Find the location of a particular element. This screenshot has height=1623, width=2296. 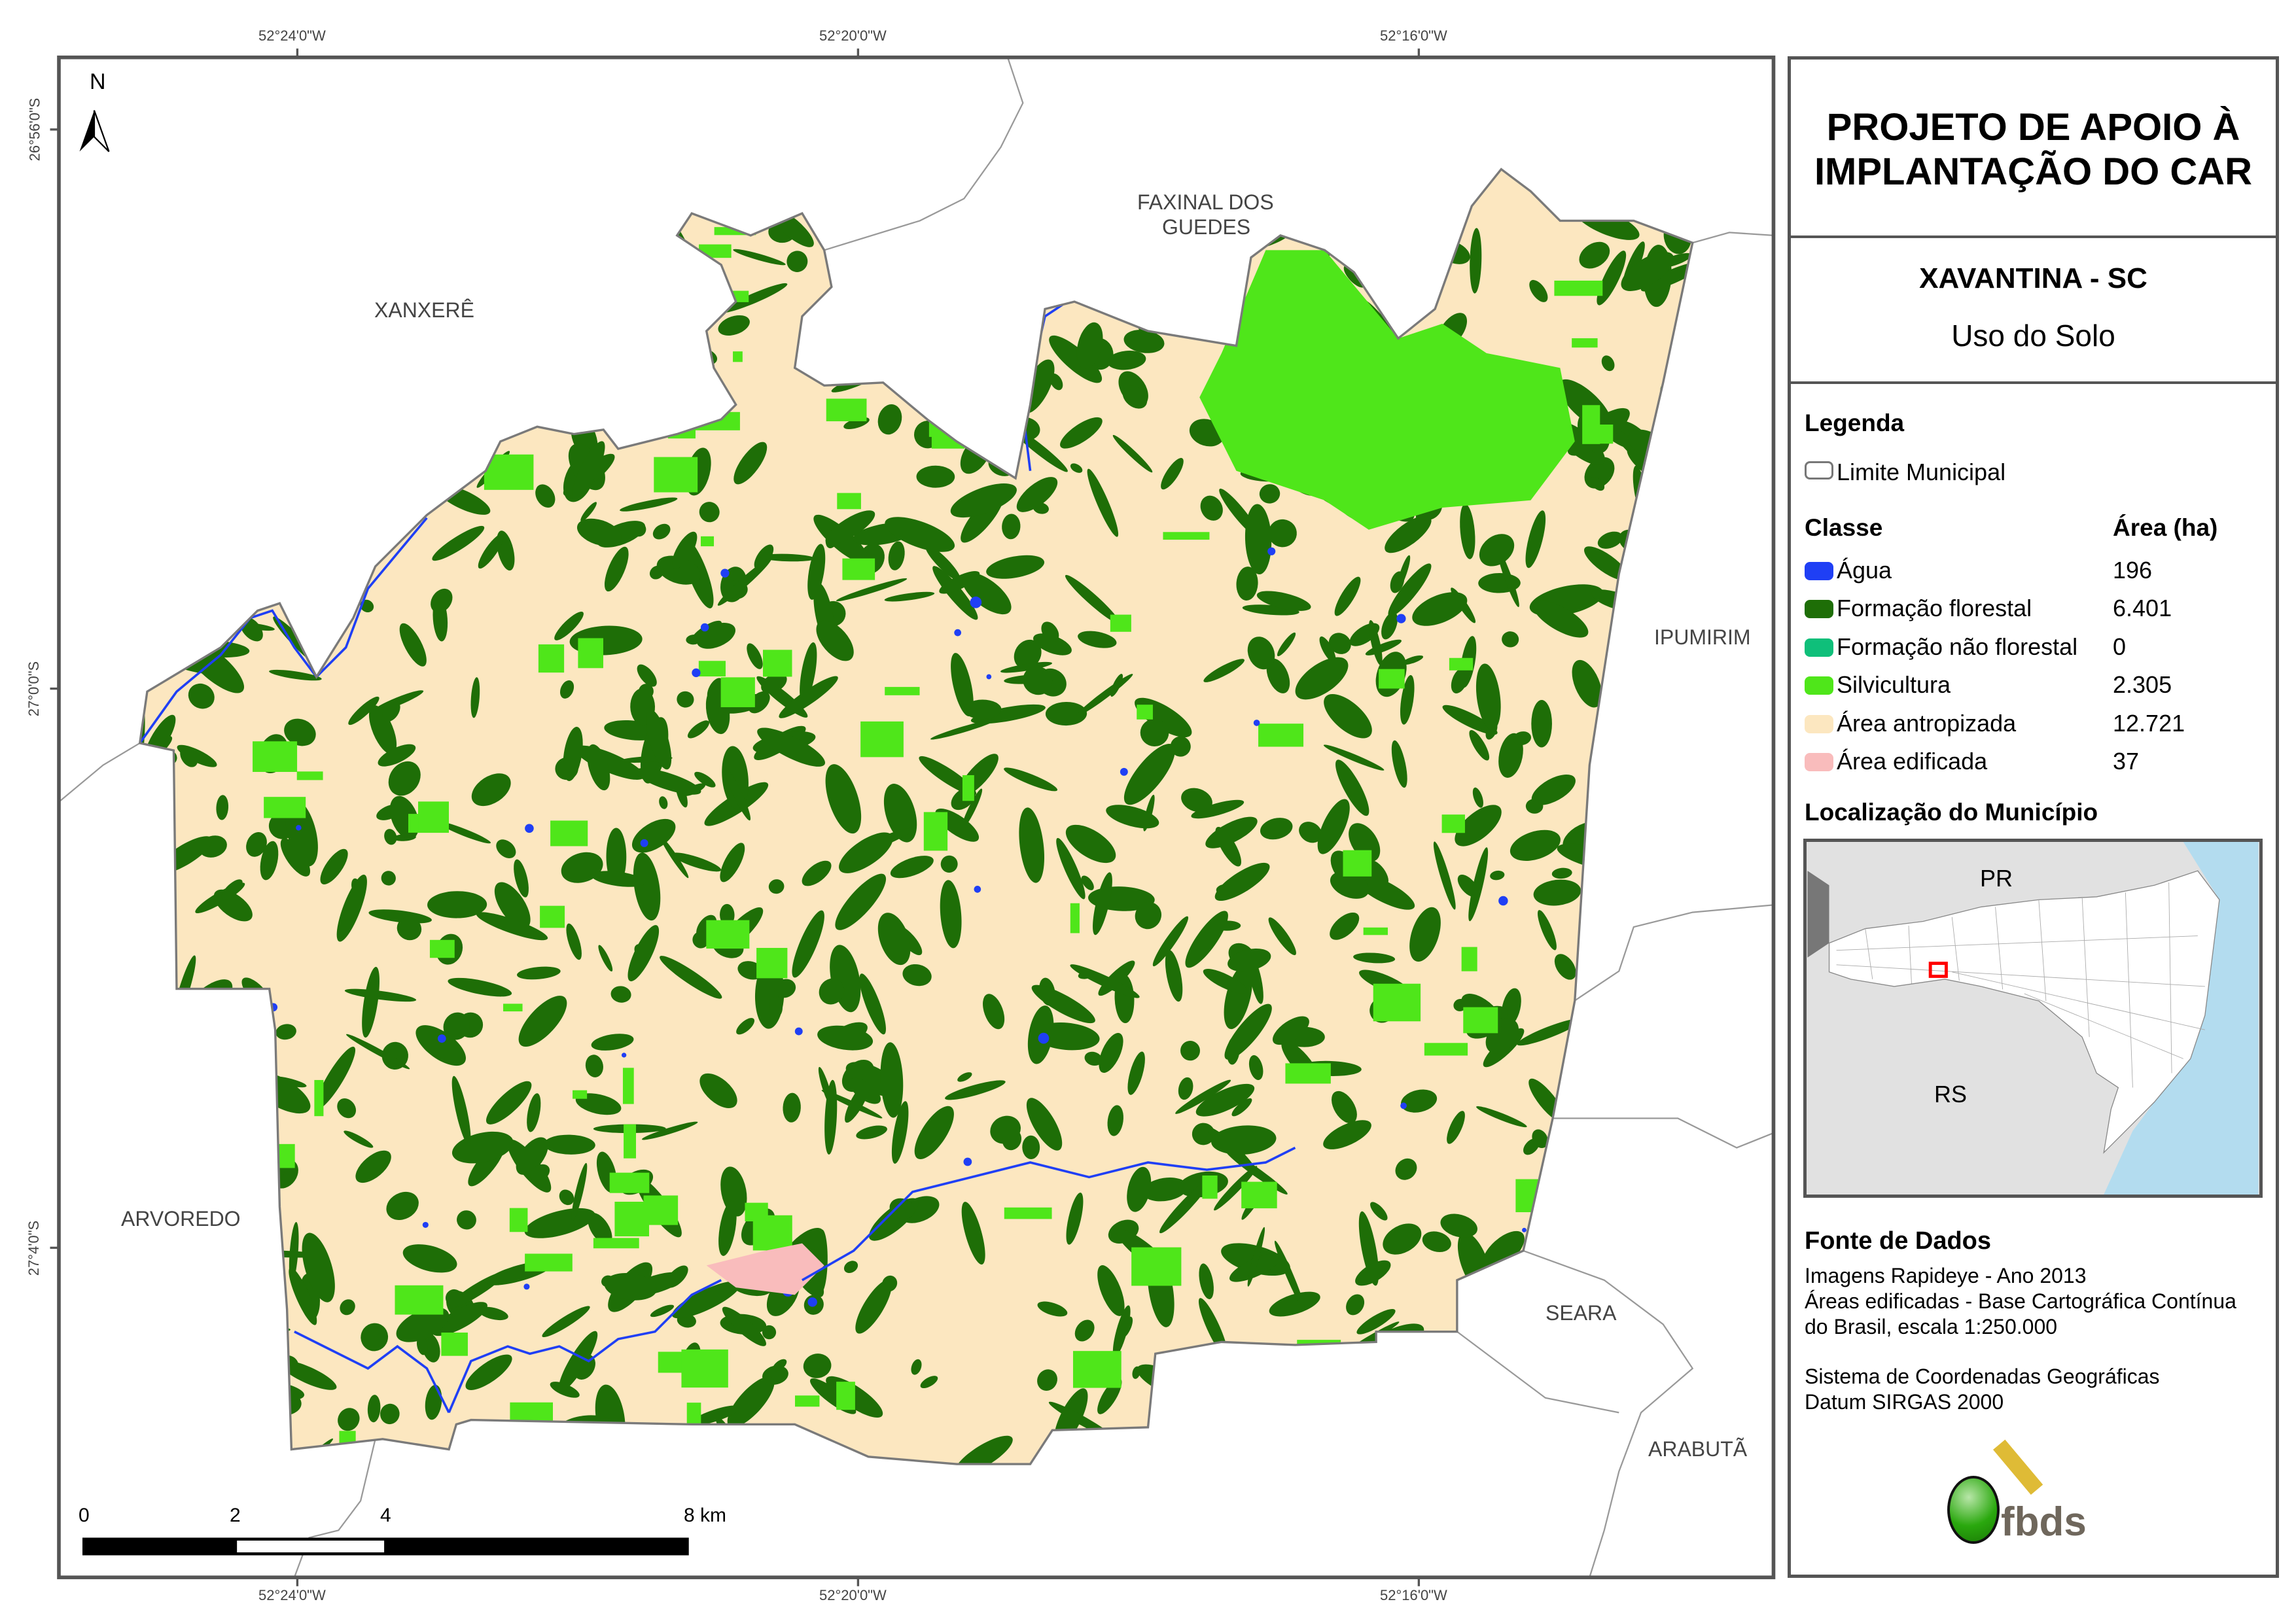

source-line-1: Imagens Rapideye - Ano 2013 is located at coordinates (1946, 1275).